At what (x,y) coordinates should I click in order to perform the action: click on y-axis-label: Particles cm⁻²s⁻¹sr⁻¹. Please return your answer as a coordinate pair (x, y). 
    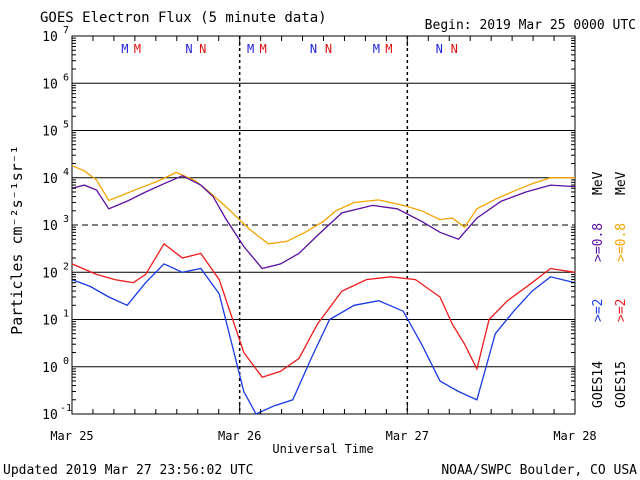
    Looking at the image, I should click on (17, 240).